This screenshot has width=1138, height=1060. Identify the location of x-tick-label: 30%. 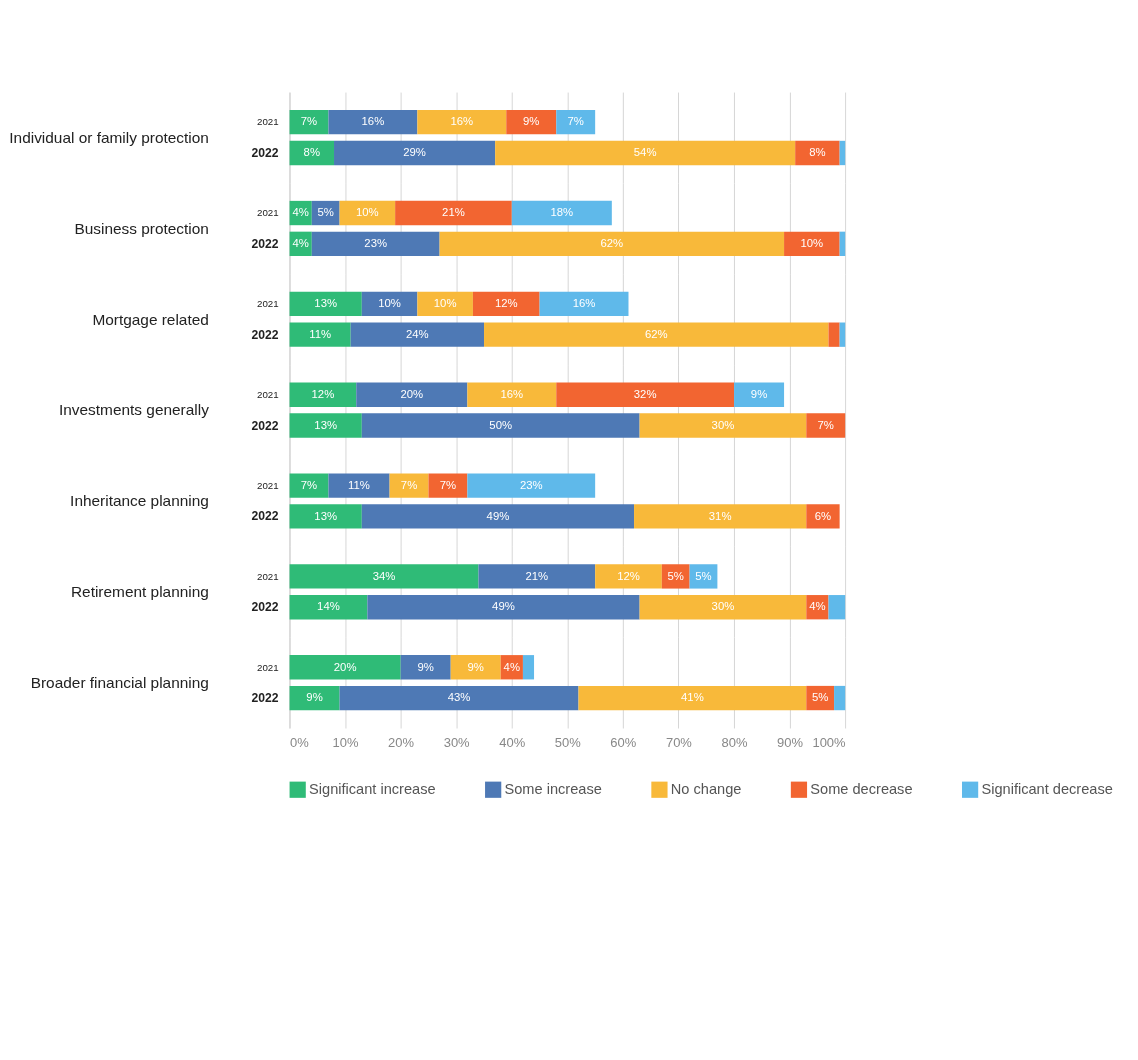
(457, 743).